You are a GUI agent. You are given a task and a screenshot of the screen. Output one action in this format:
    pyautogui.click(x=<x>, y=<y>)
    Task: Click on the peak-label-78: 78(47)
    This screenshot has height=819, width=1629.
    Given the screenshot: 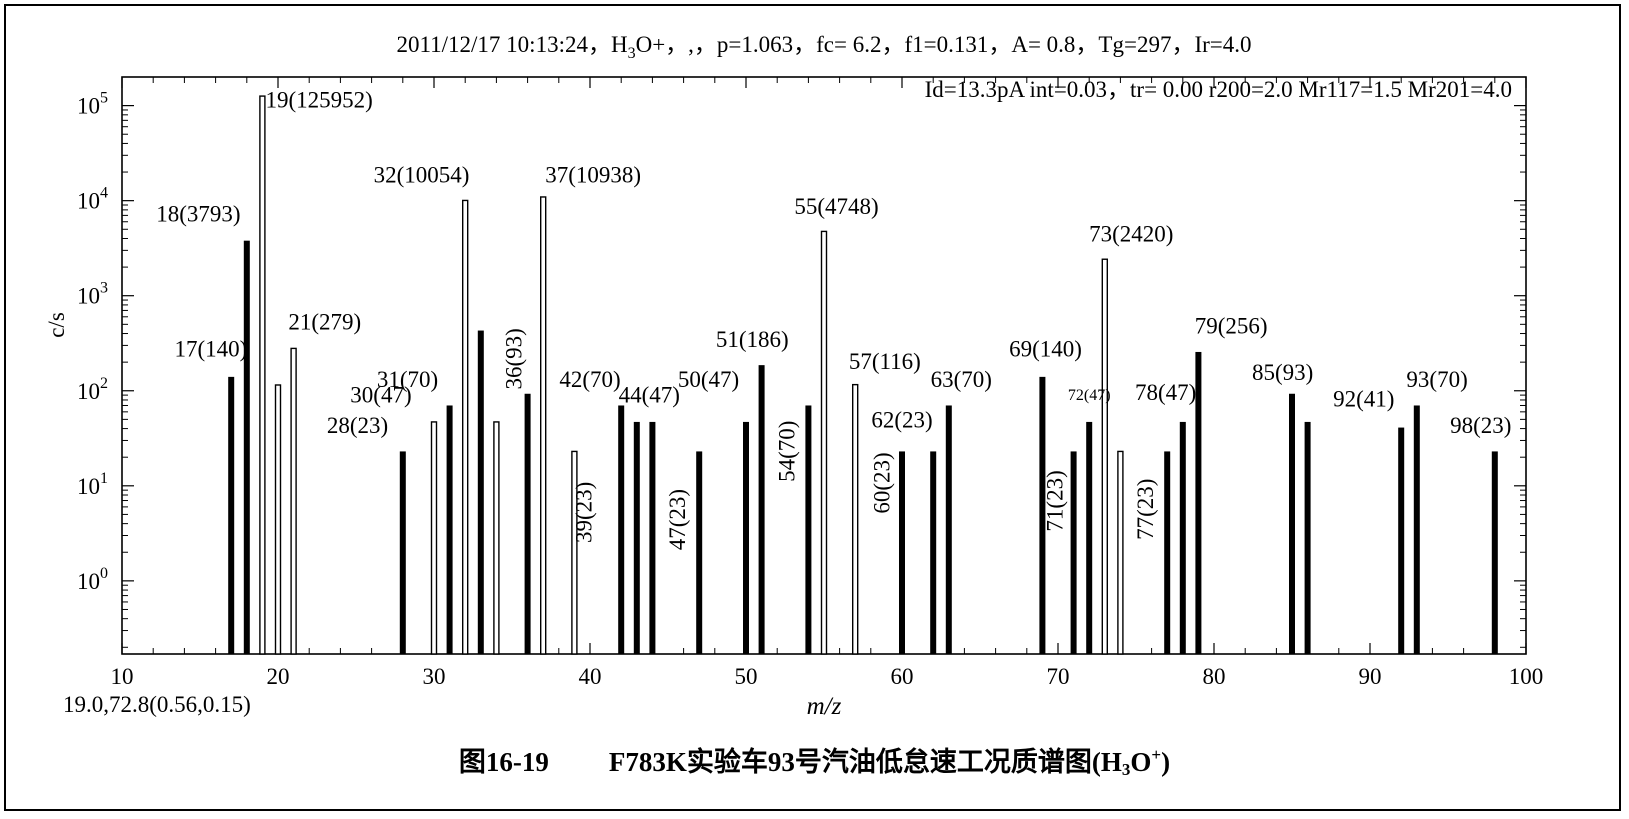 What is the action you would take?
    pyautogui.click(x=1165, y=392)
    